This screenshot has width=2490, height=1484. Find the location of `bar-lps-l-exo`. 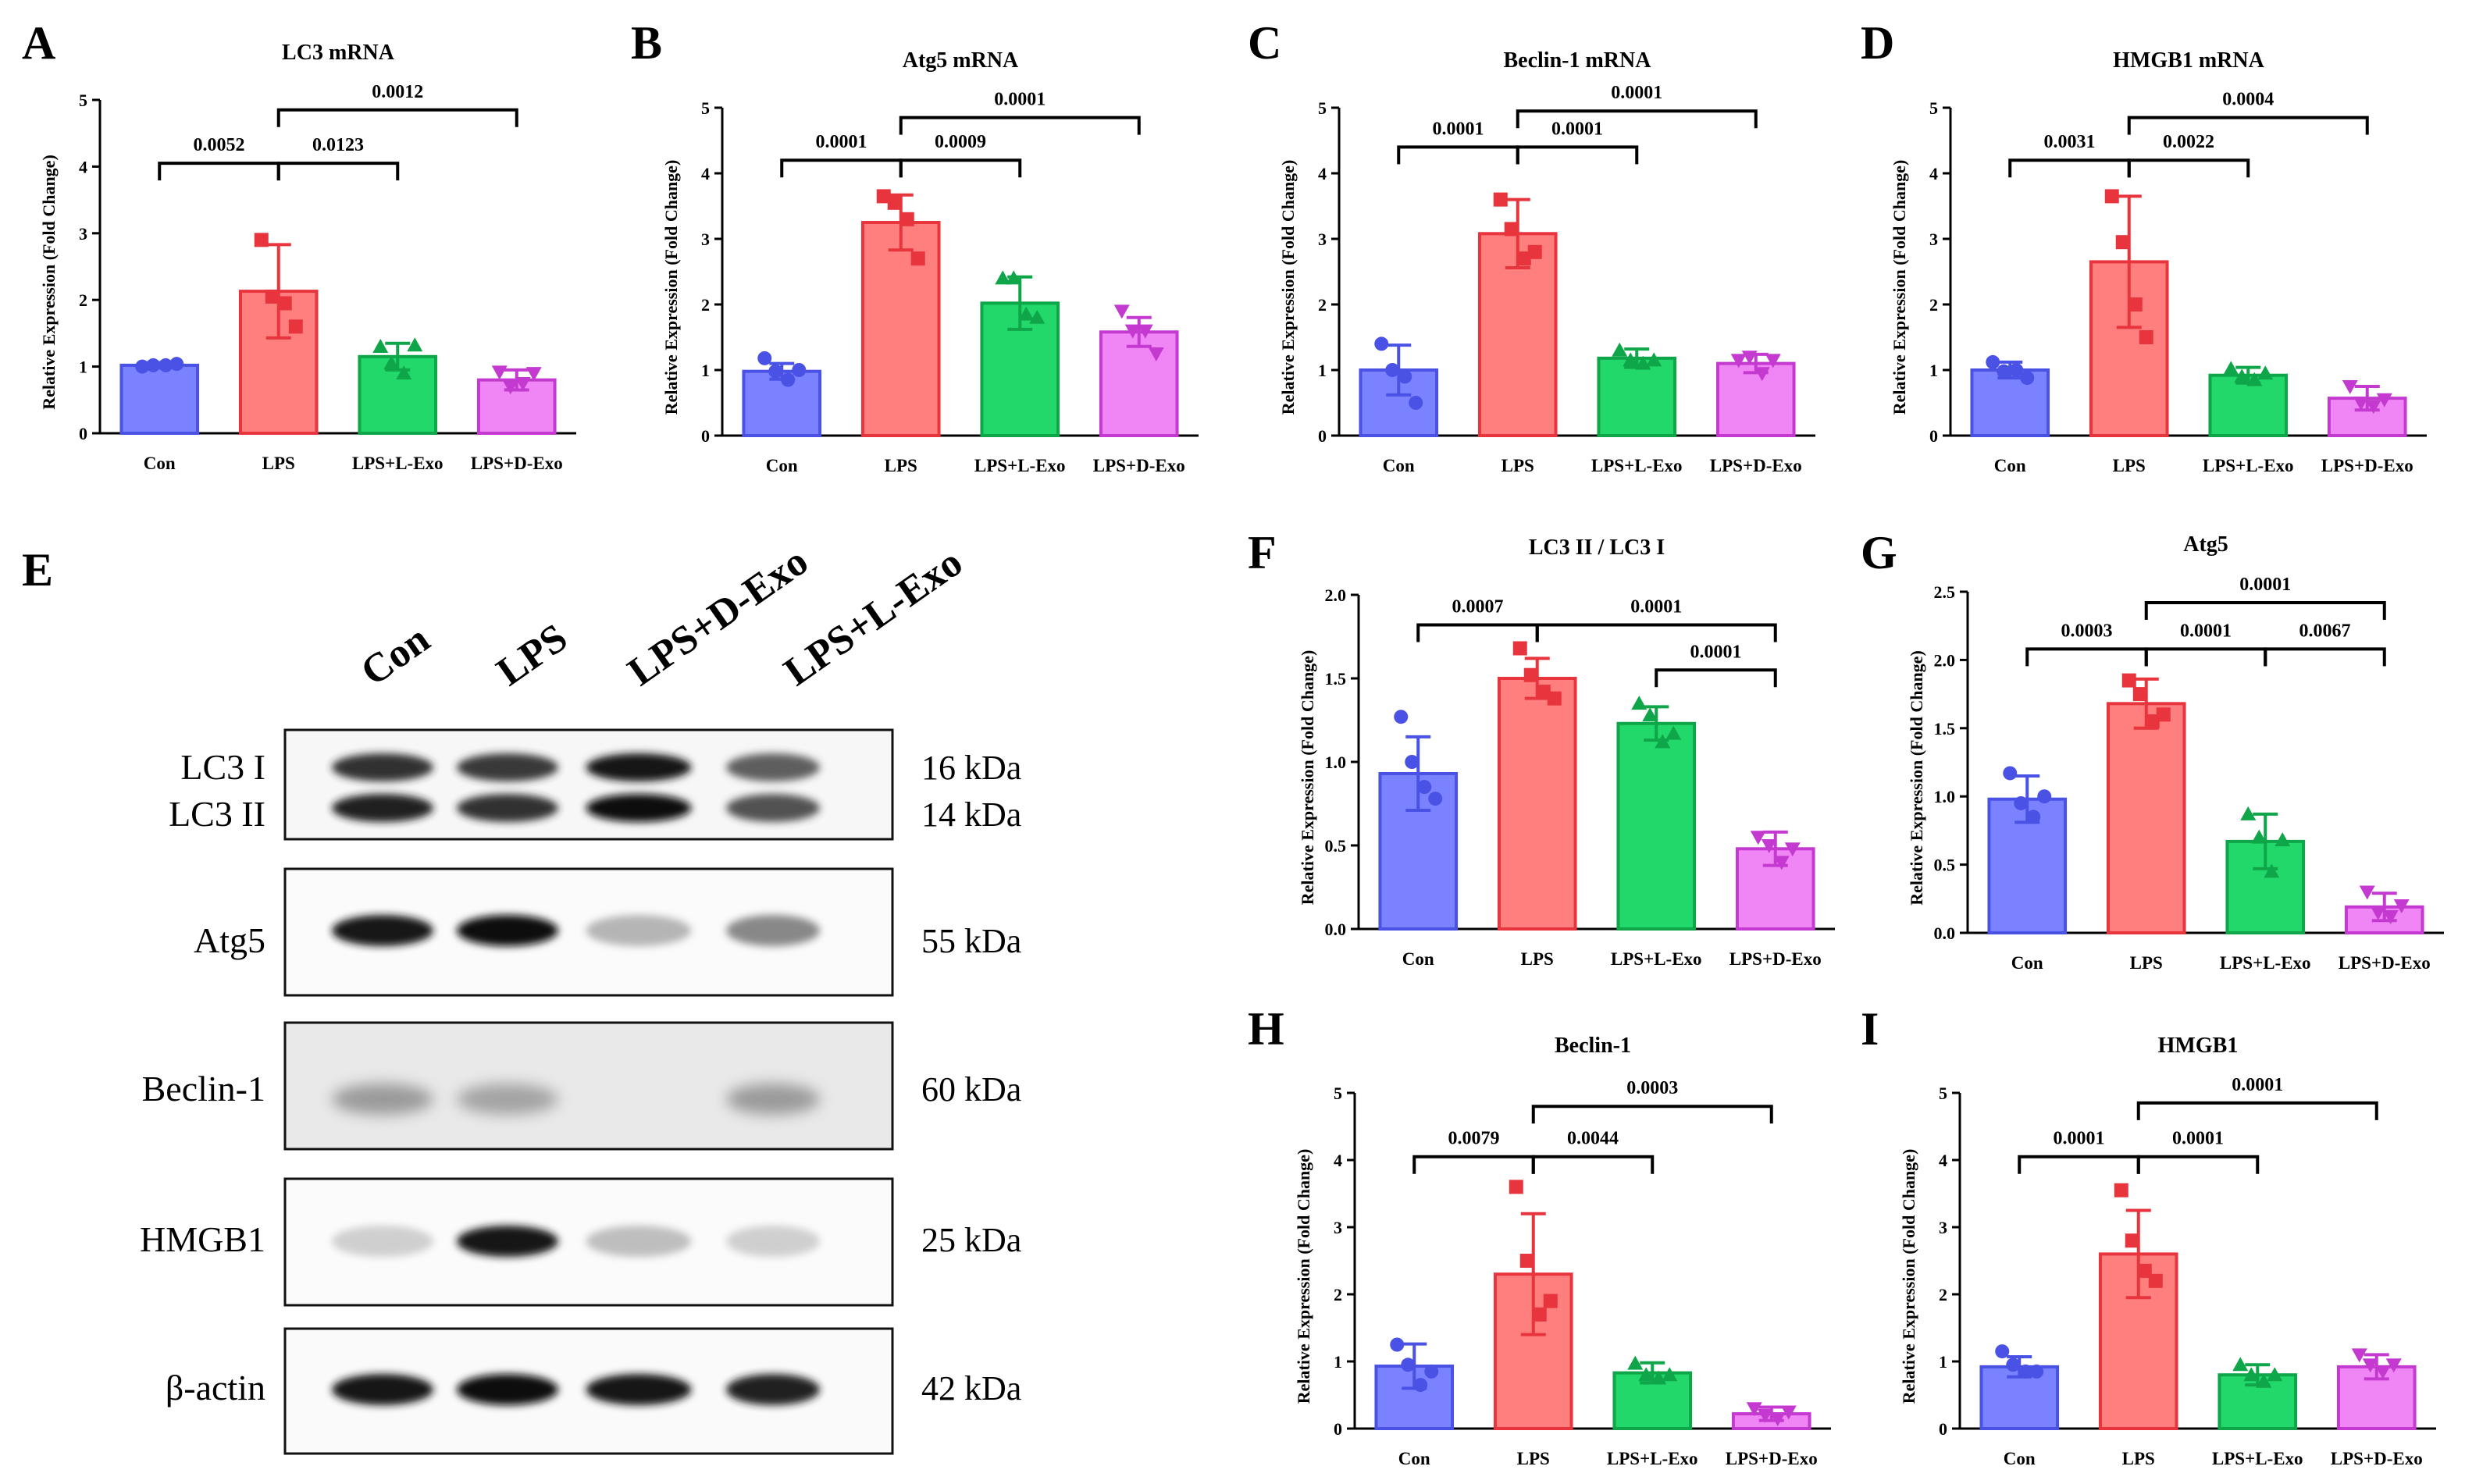

bar-lps-l-exo is located at coordinates (1656, 826).